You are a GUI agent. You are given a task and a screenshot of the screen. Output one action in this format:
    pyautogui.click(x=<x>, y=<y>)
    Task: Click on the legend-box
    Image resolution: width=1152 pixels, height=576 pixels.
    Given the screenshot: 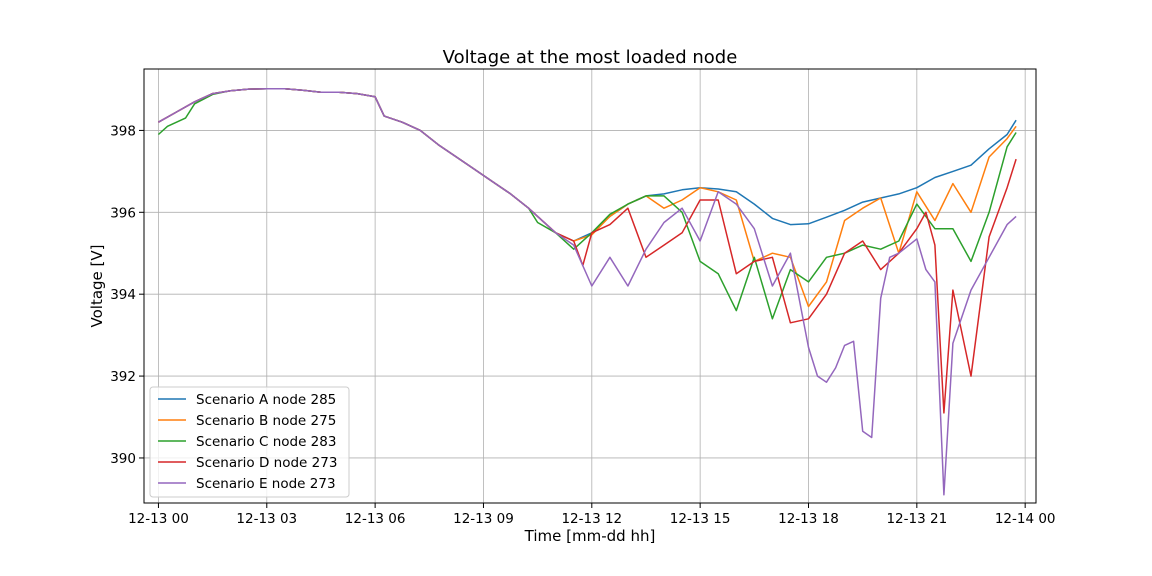 What is the action you would take?
    pyautogui.click(x=249, y=442)
    